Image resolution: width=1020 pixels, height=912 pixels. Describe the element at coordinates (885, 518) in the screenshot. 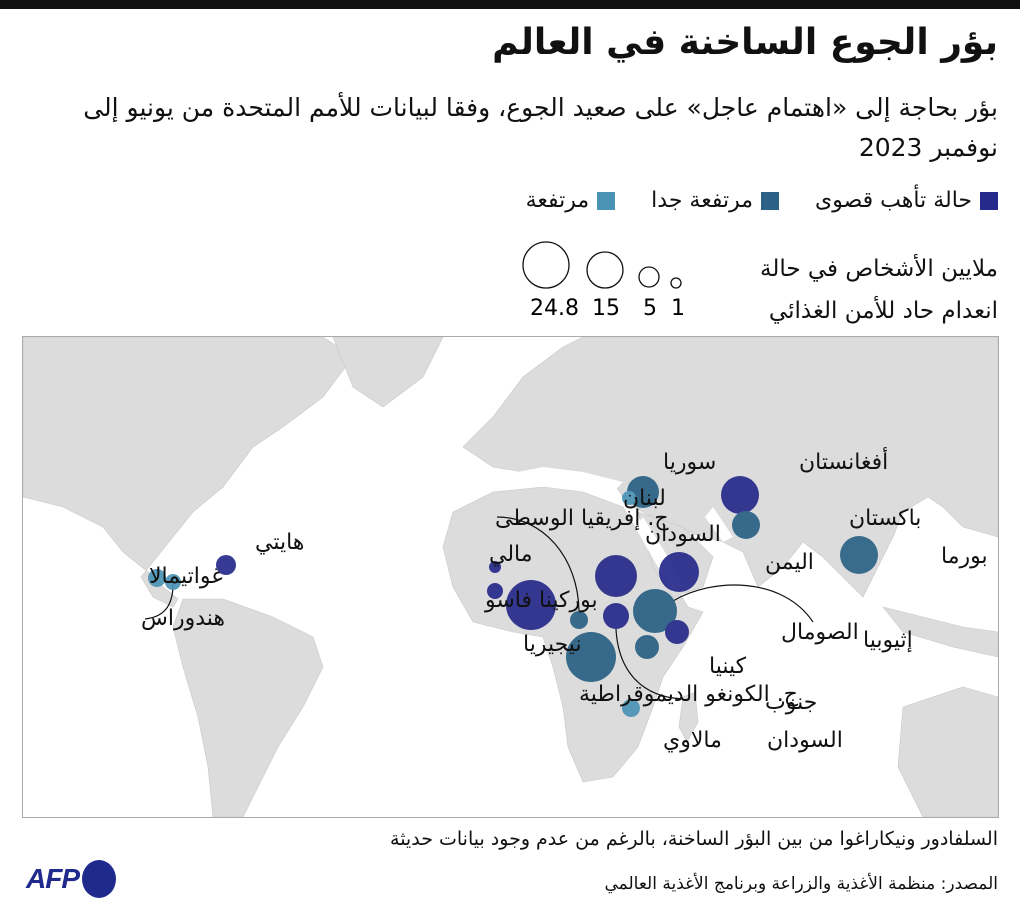

I see `label-pakistan: باكستان` at that location.